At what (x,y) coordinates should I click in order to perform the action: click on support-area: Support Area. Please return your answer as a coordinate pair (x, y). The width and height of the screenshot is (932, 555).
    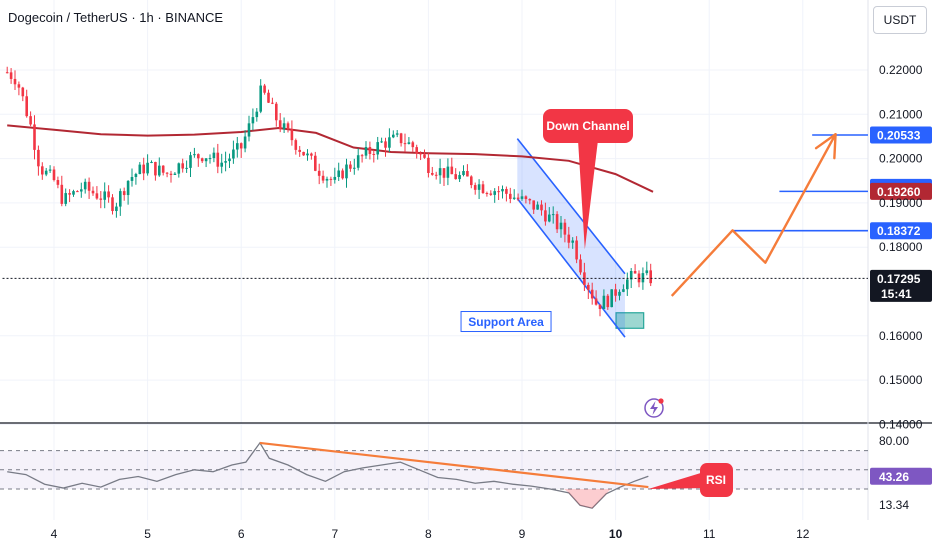
    Looking at the image, I should click on (552, 322).